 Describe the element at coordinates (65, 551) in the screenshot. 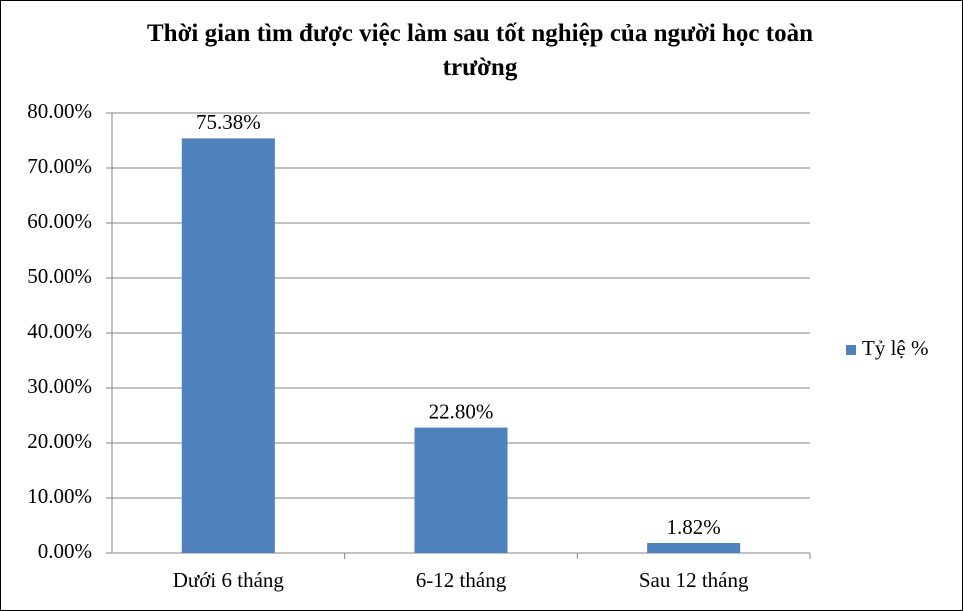

I see `y-tick-label: 0.00%` at that location.